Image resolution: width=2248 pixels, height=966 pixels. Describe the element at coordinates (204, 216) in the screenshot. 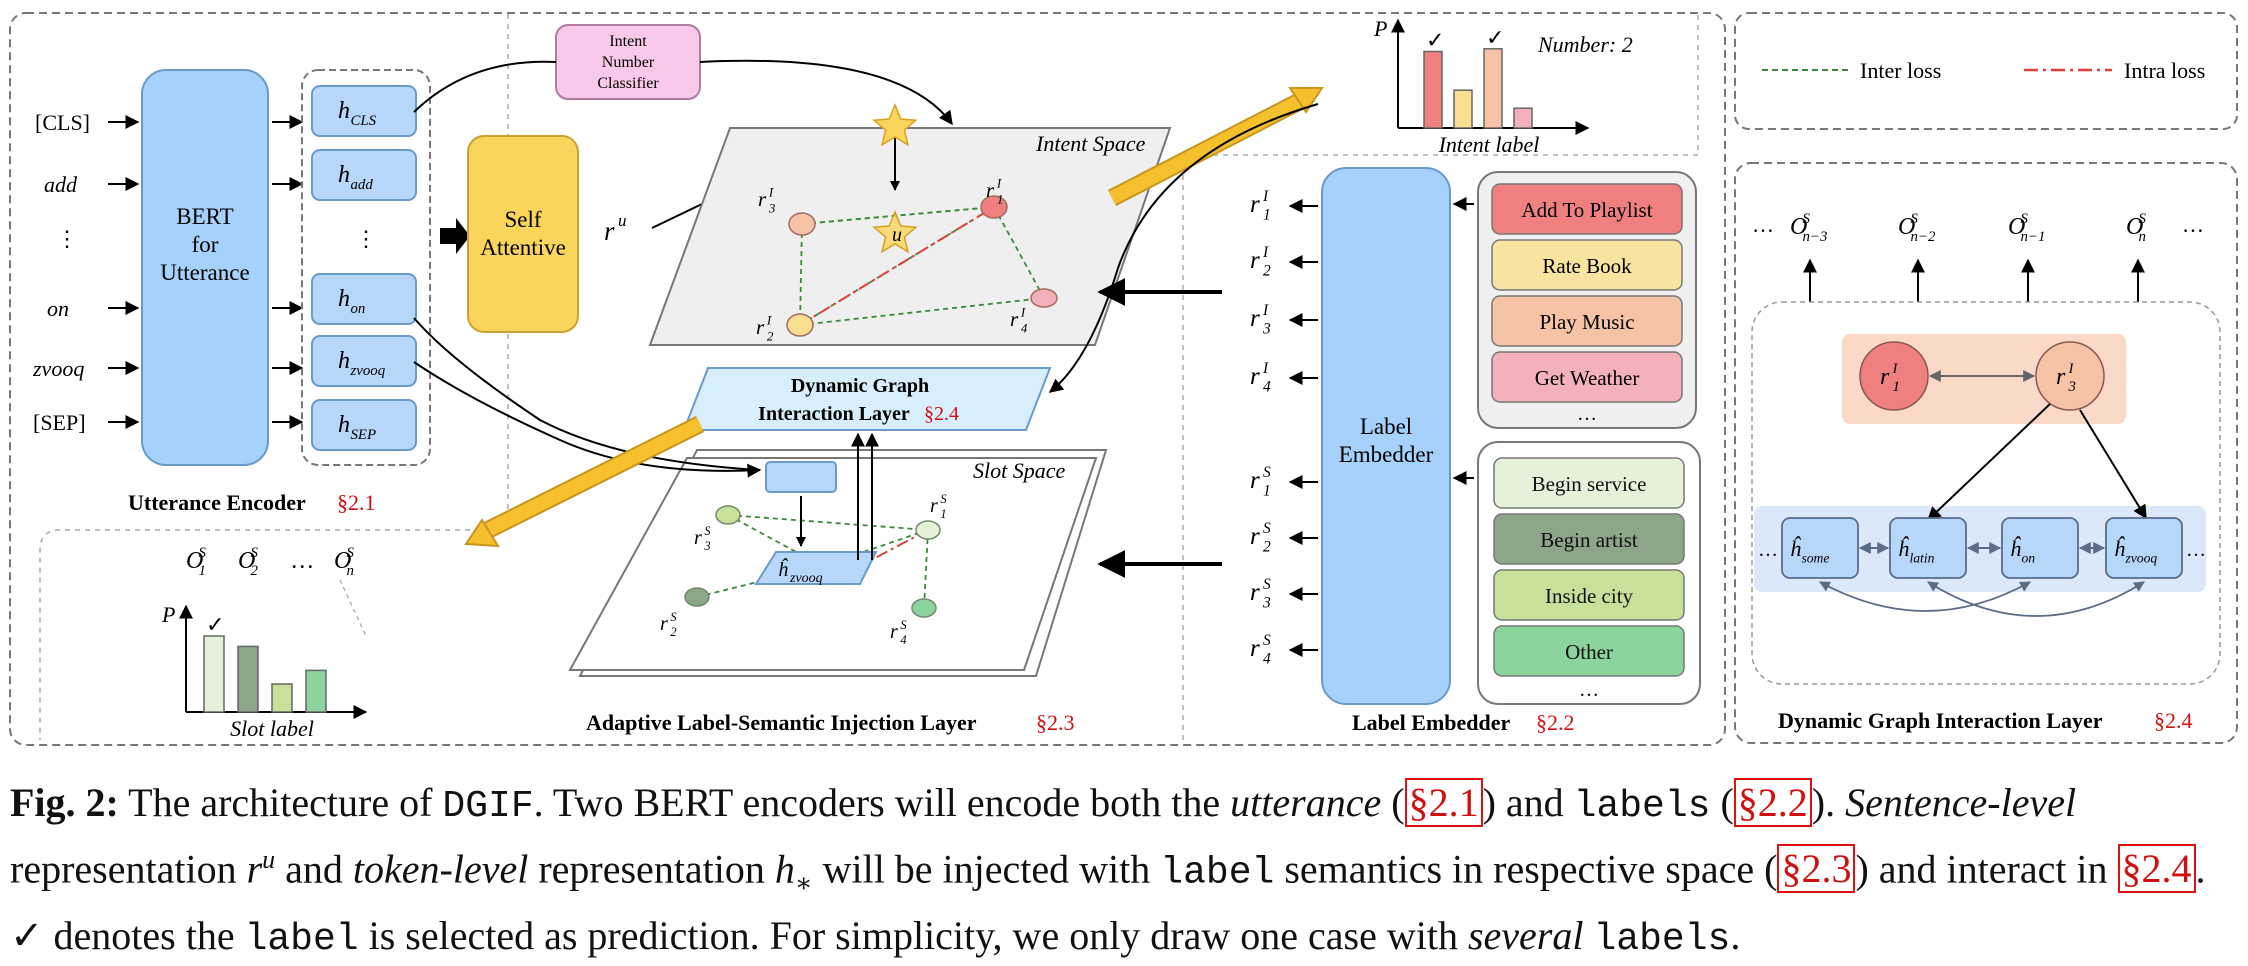

I see `bert-label-1: BERT` at that location.